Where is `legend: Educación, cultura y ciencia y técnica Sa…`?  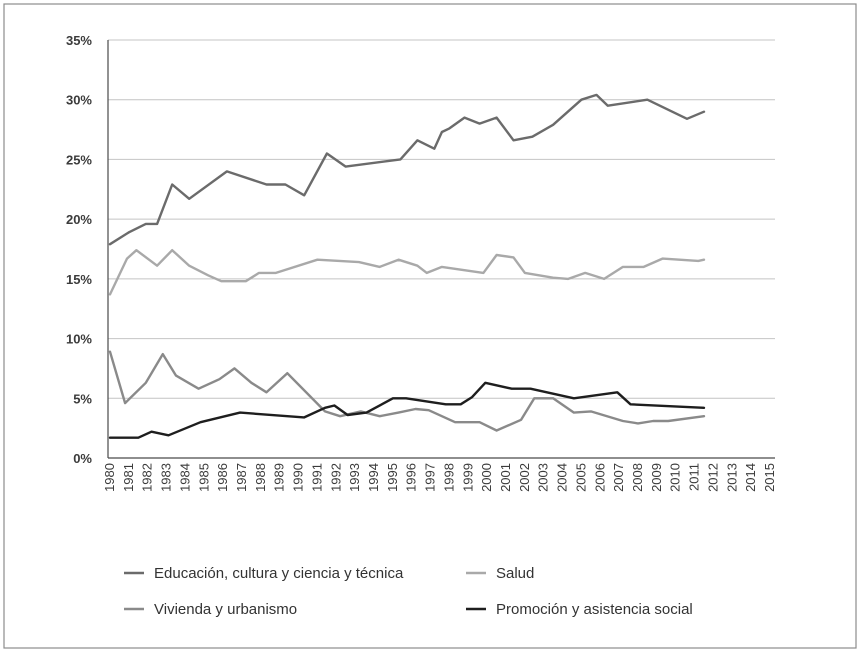
legend: Educación, cultura y ciencia y técnica Sa… is located at coordinates (408, 591).